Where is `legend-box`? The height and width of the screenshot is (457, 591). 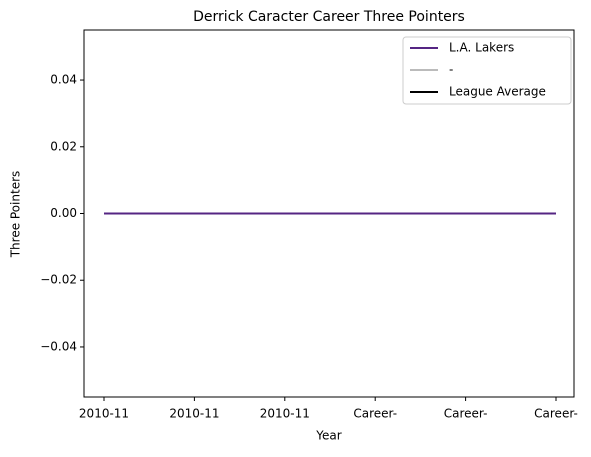
legend-box is located at coordinates (487, 70).